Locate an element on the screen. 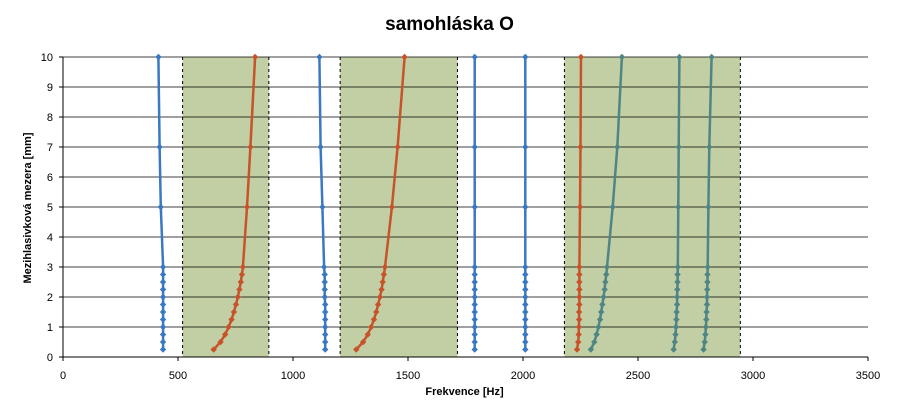  x-tick-label: 2000 is located at coordinates (523, 376).